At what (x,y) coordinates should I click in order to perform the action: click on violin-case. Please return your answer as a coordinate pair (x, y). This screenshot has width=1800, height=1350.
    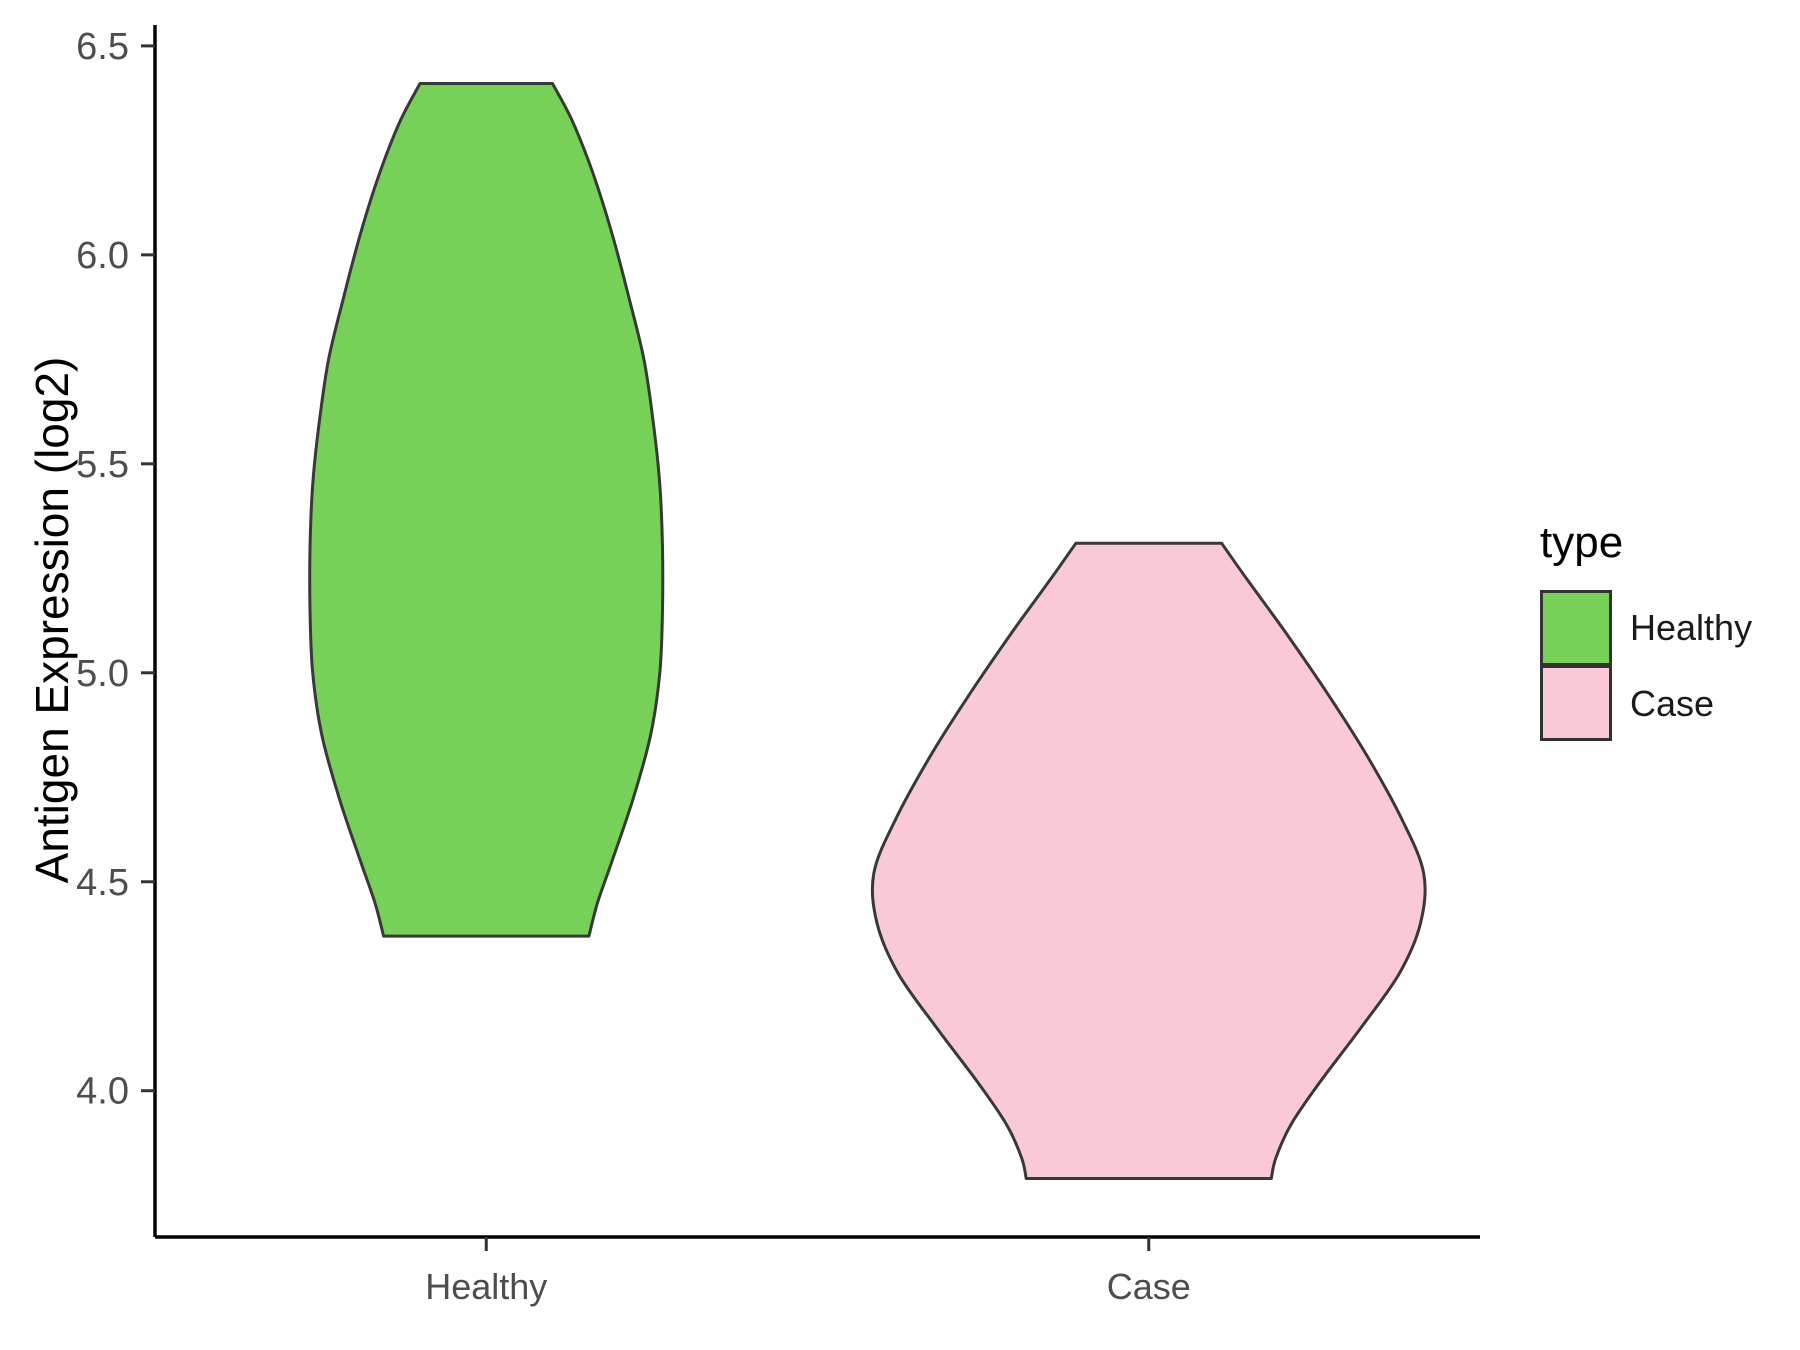
    Looking at the image, I should click on (1148, 860).